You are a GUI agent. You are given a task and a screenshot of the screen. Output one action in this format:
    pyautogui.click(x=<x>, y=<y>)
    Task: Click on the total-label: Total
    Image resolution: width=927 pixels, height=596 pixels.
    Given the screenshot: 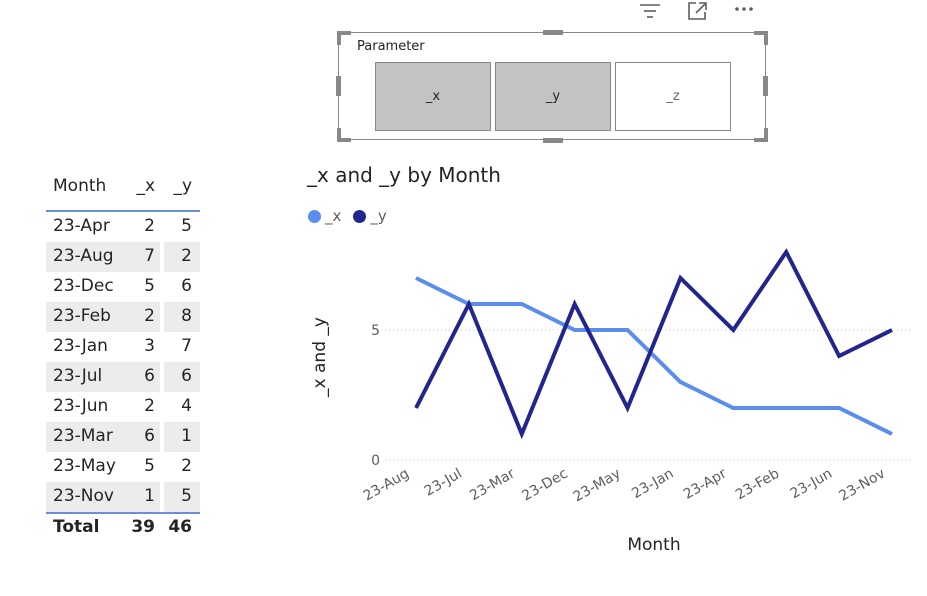 What is the action you would take?
    pyautogui.click(x=76, y=527)
    